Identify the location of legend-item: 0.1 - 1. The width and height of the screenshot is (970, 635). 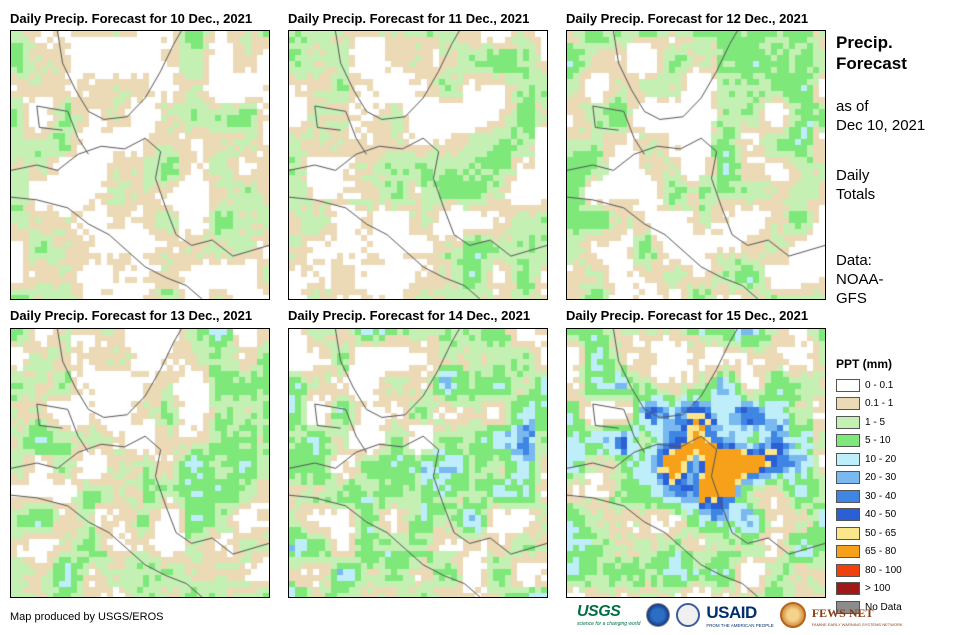
(869, 404).